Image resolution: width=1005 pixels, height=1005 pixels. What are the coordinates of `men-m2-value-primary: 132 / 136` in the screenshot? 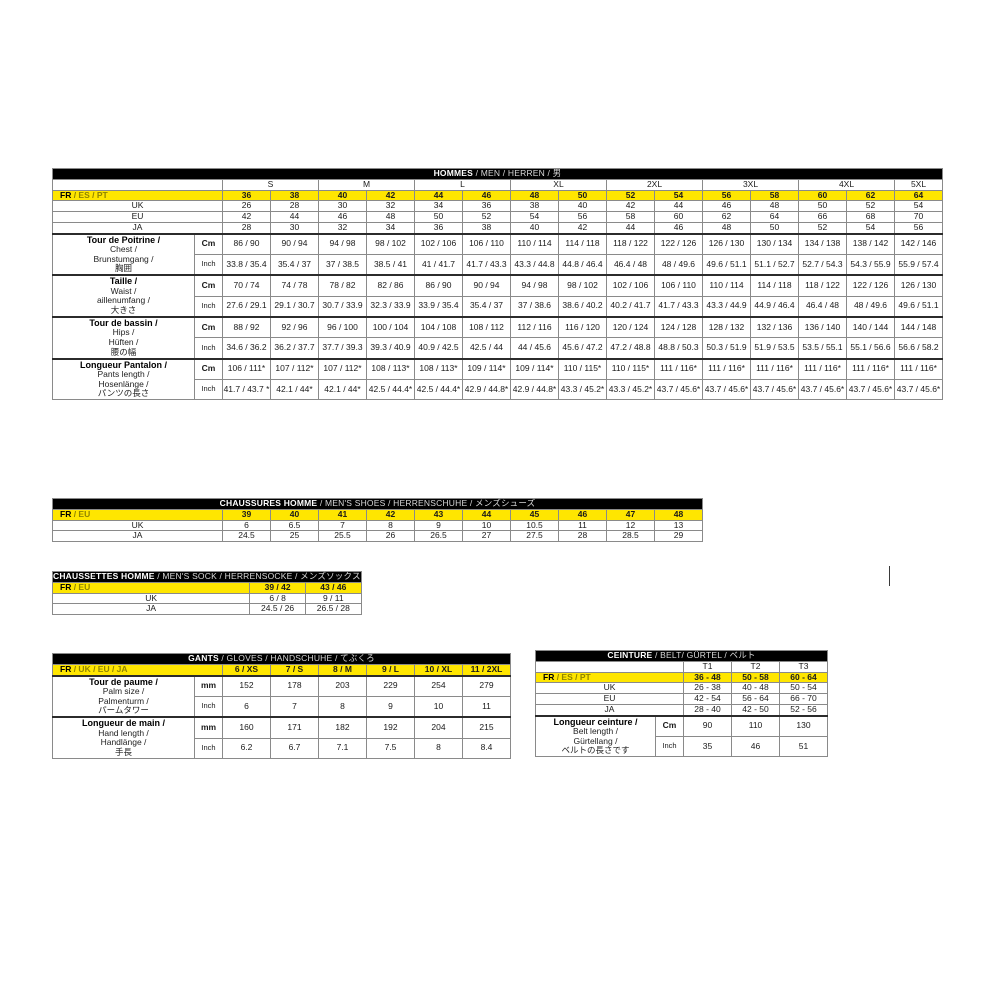 It's located at (774, 327).